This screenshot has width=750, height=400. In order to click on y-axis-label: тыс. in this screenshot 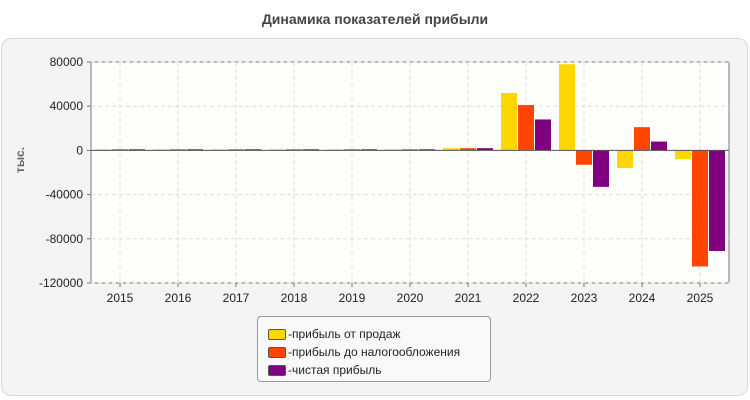, I will do `click(20, 160)`.